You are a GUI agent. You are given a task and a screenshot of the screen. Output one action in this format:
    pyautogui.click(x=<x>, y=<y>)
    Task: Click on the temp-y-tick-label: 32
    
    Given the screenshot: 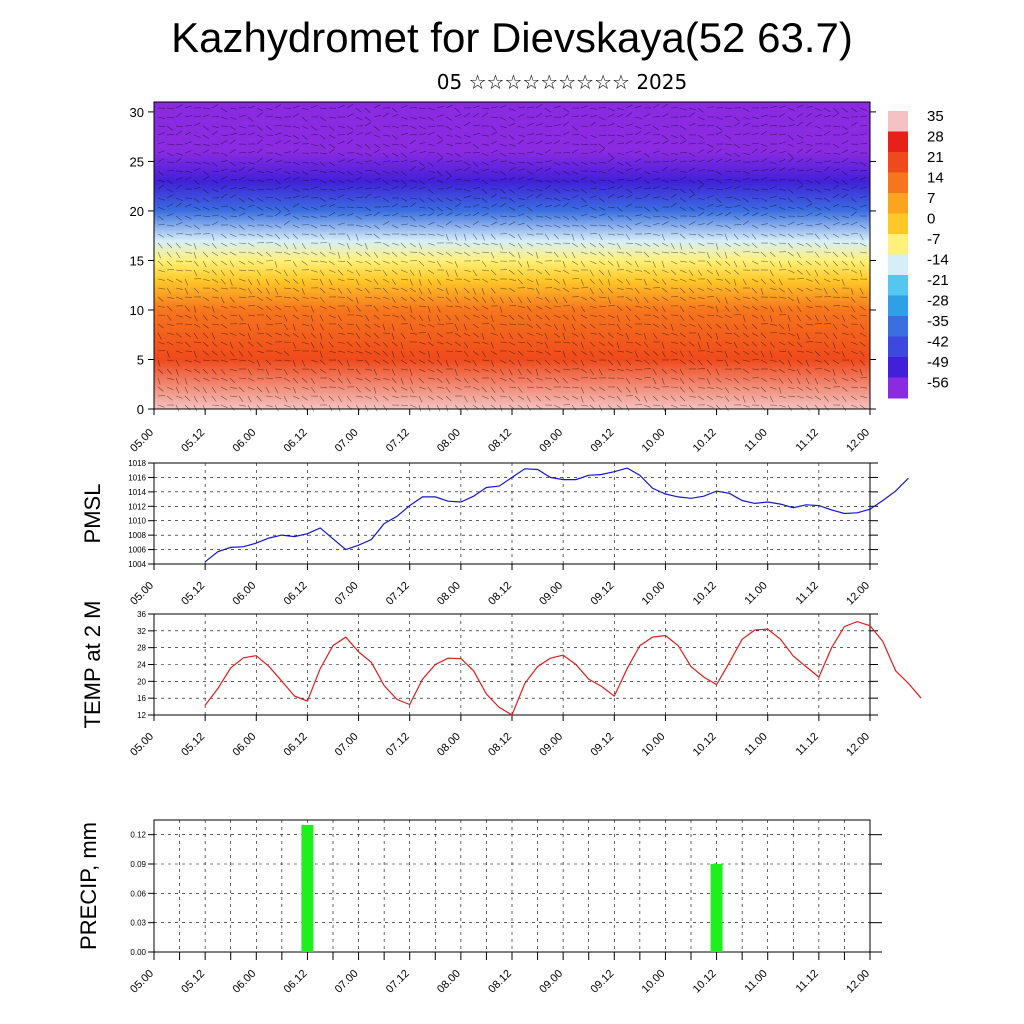 What is the action you would take?
    pyautogui.click(x=141, y=631)
    